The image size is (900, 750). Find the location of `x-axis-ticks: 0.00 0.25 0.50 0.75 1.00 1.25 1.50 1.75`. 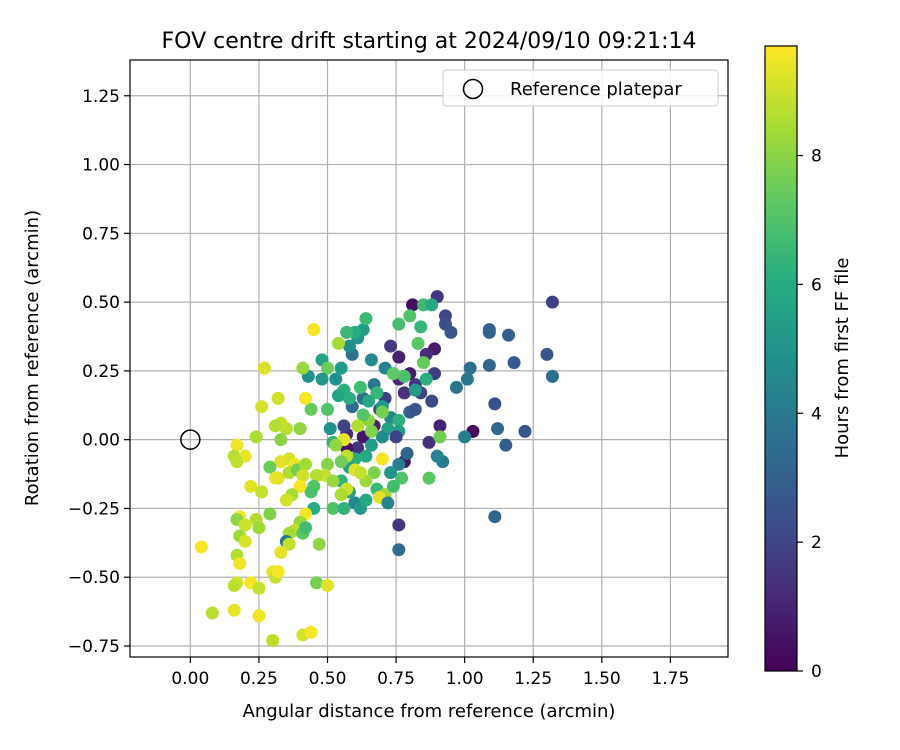

x-axis-ticks: 0.00 0.25 0.50 0.75 1.00 1.25 1.50 1.75 is located at coordinates (430, 673).